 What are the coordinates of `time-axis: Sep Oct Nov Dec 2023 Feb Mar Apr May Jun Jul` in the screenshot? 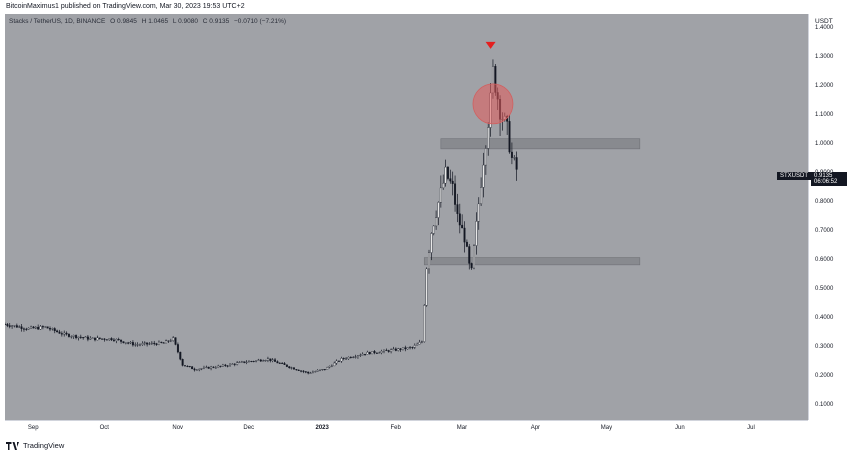 It's located at (406, 428).